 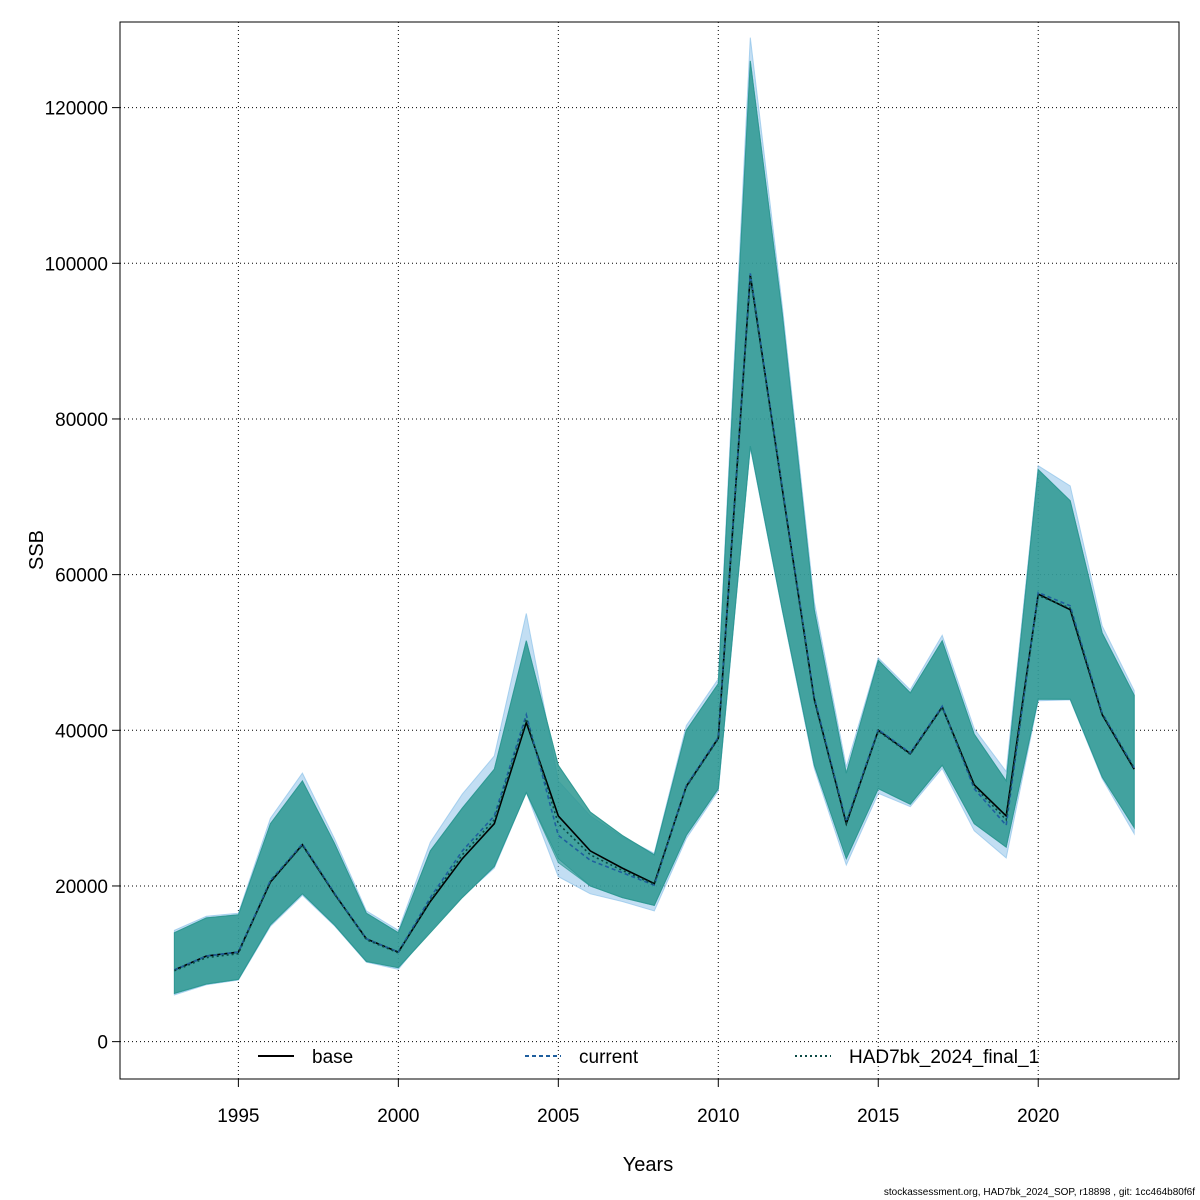 I want to click on y-axis-title: SSB, so click(x=37, y=550).